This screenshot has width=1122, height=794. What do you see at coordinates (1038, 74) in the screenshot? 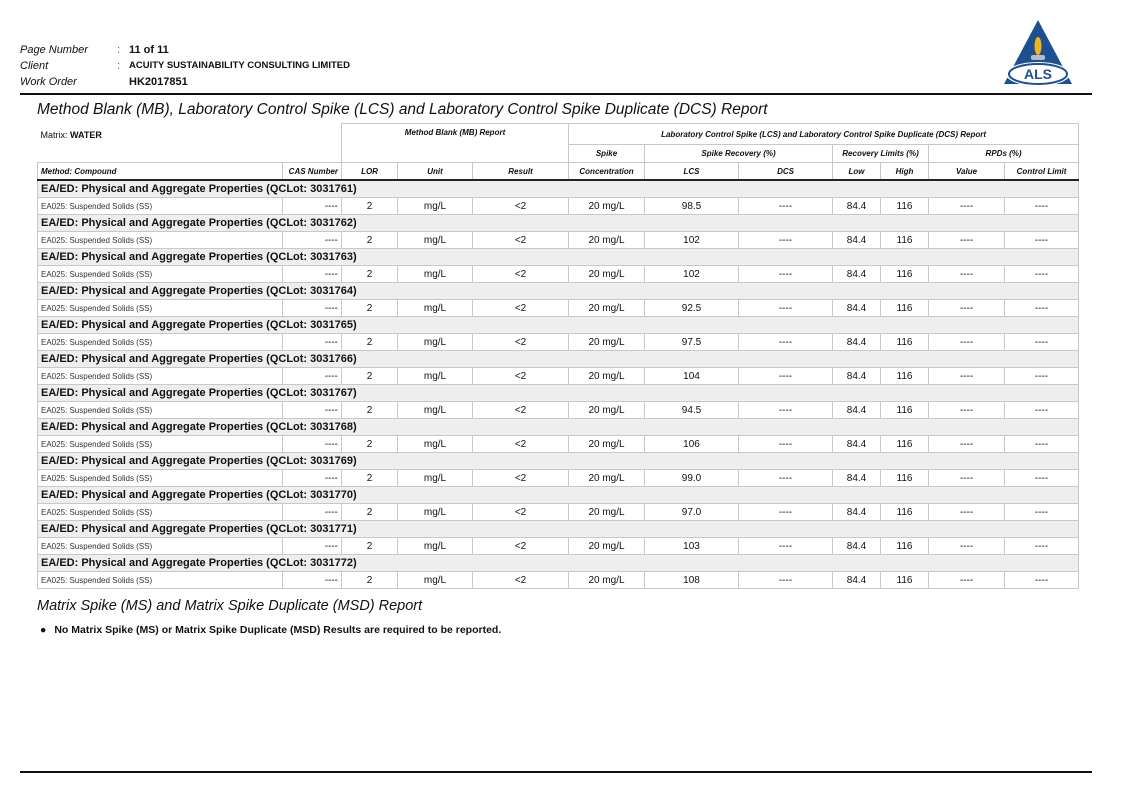
I see `svg-text: ALS` at bounding box center [1038, 74].